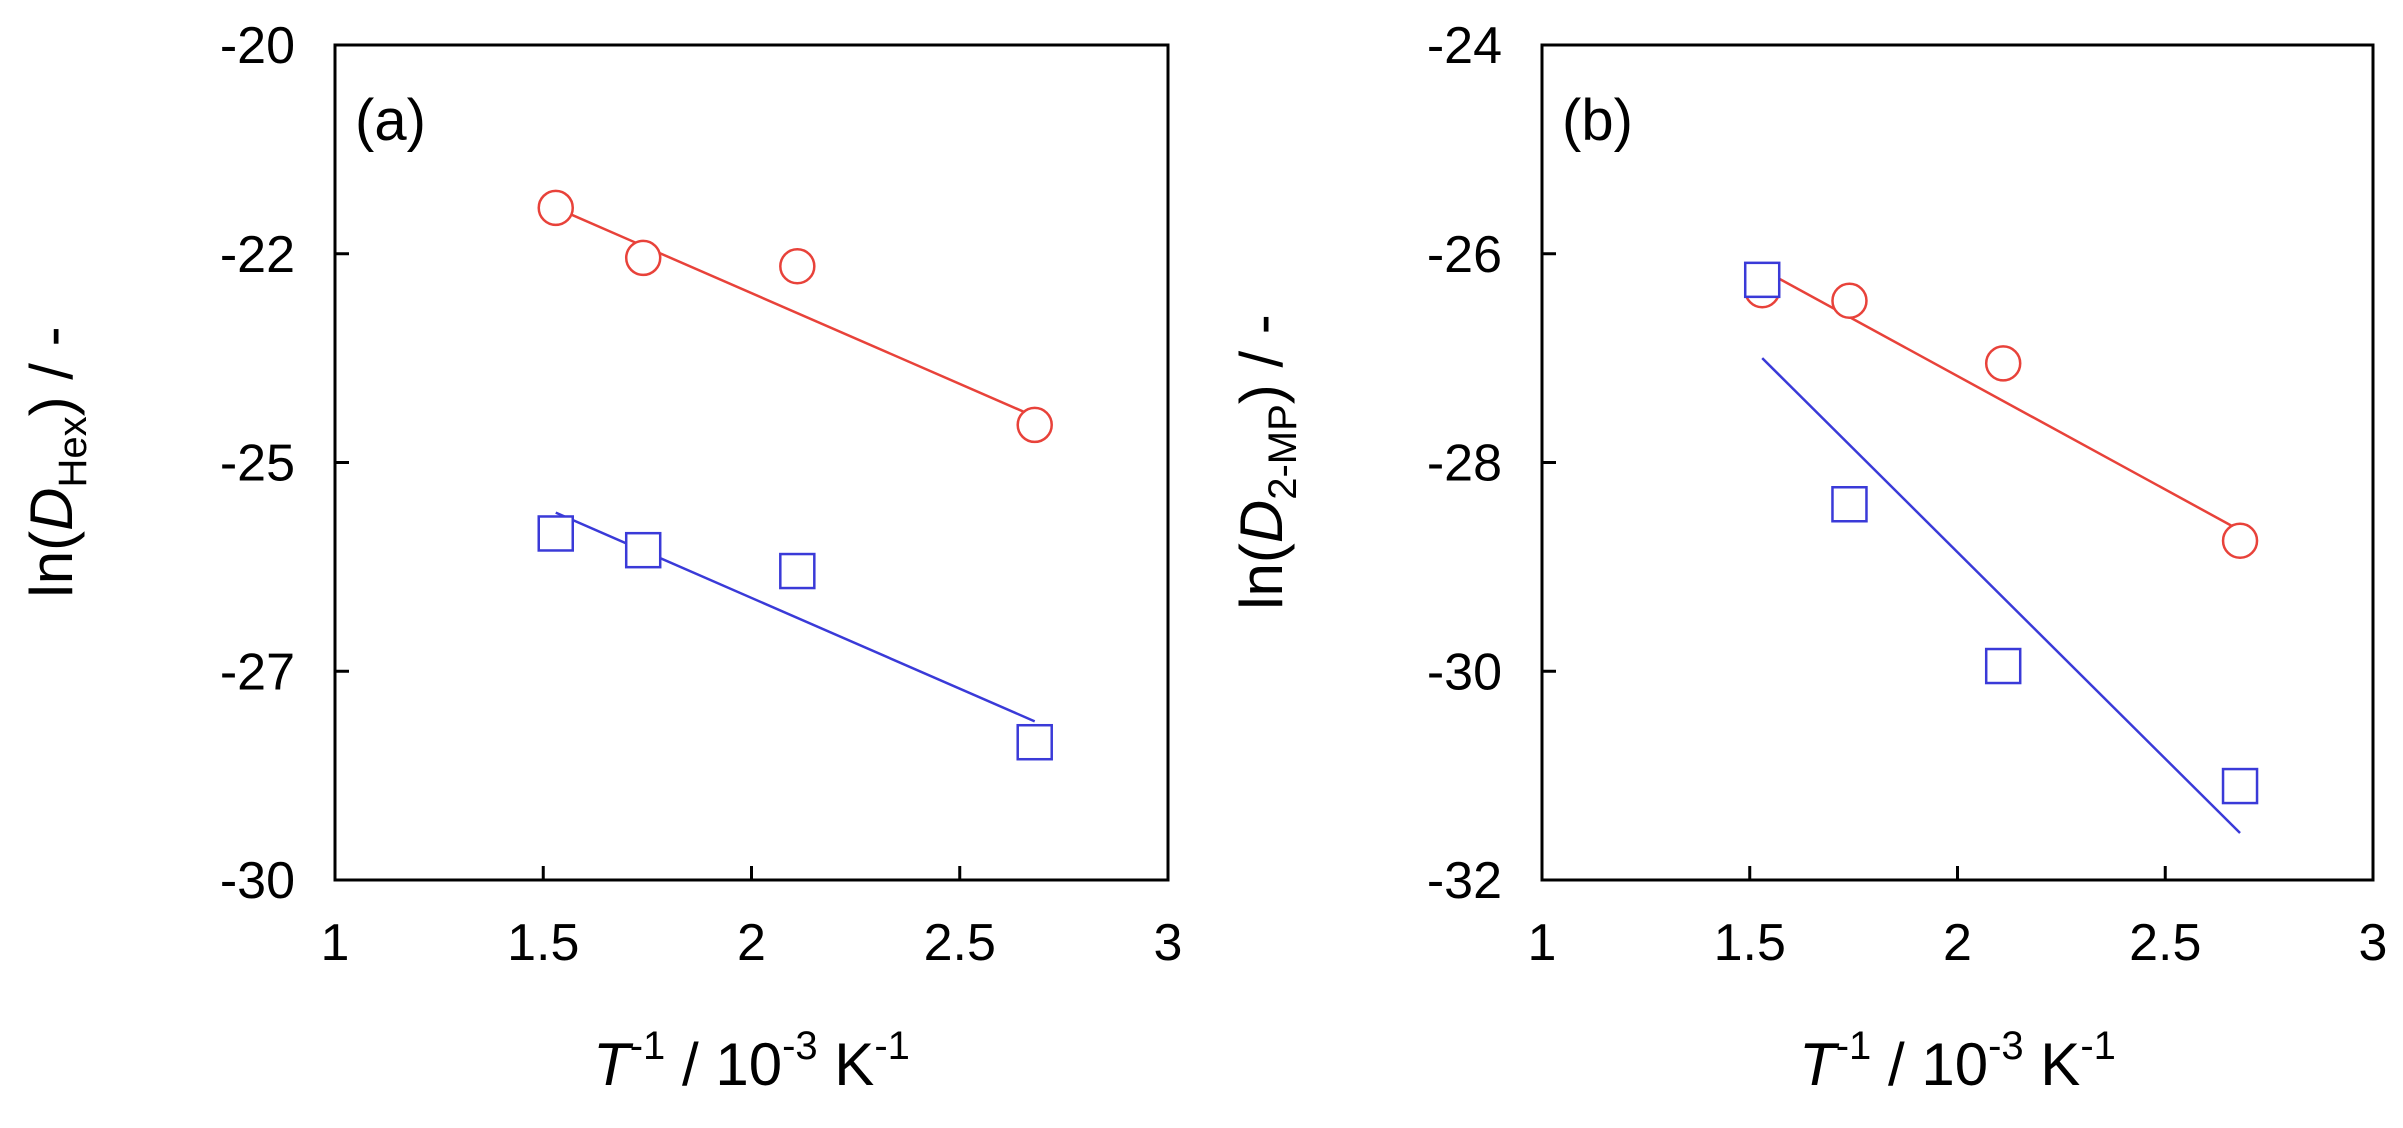 This screenshot has height=1128, width=2403. I want to click on y-tick-label: -26, so click(1464, 255).